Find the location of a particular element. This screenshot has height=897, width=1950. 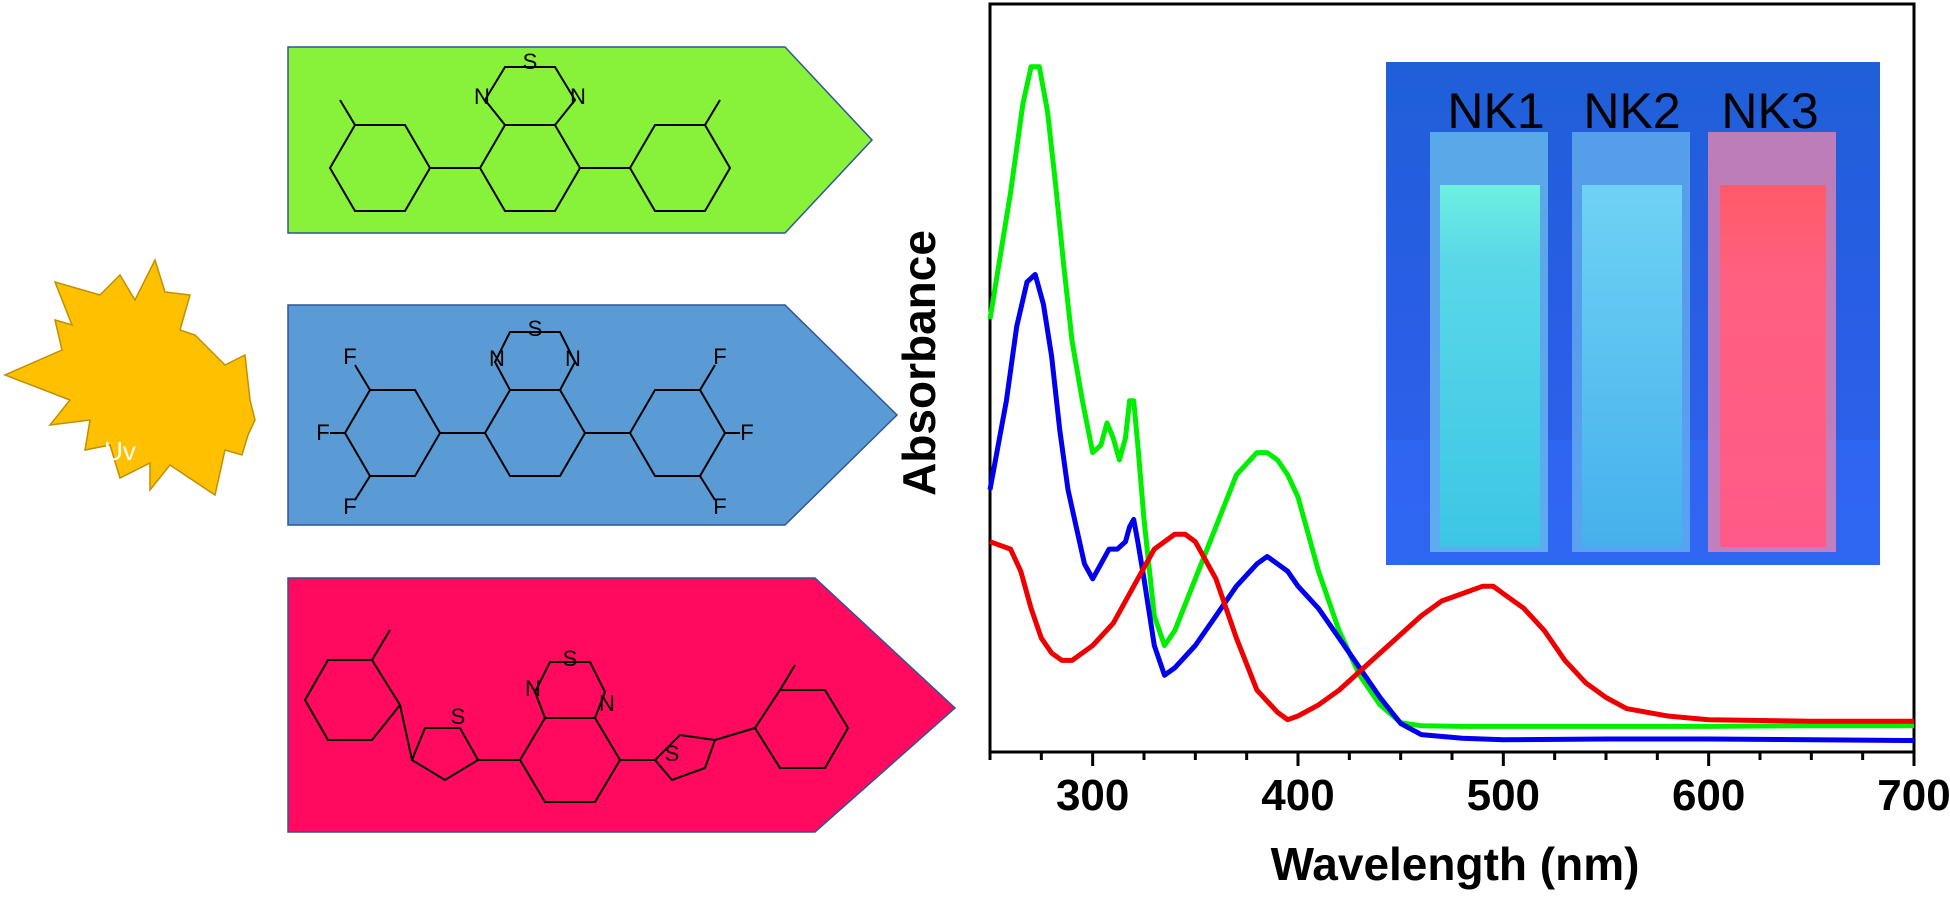

nk1-left-ring is located at coordinates (380, 168).